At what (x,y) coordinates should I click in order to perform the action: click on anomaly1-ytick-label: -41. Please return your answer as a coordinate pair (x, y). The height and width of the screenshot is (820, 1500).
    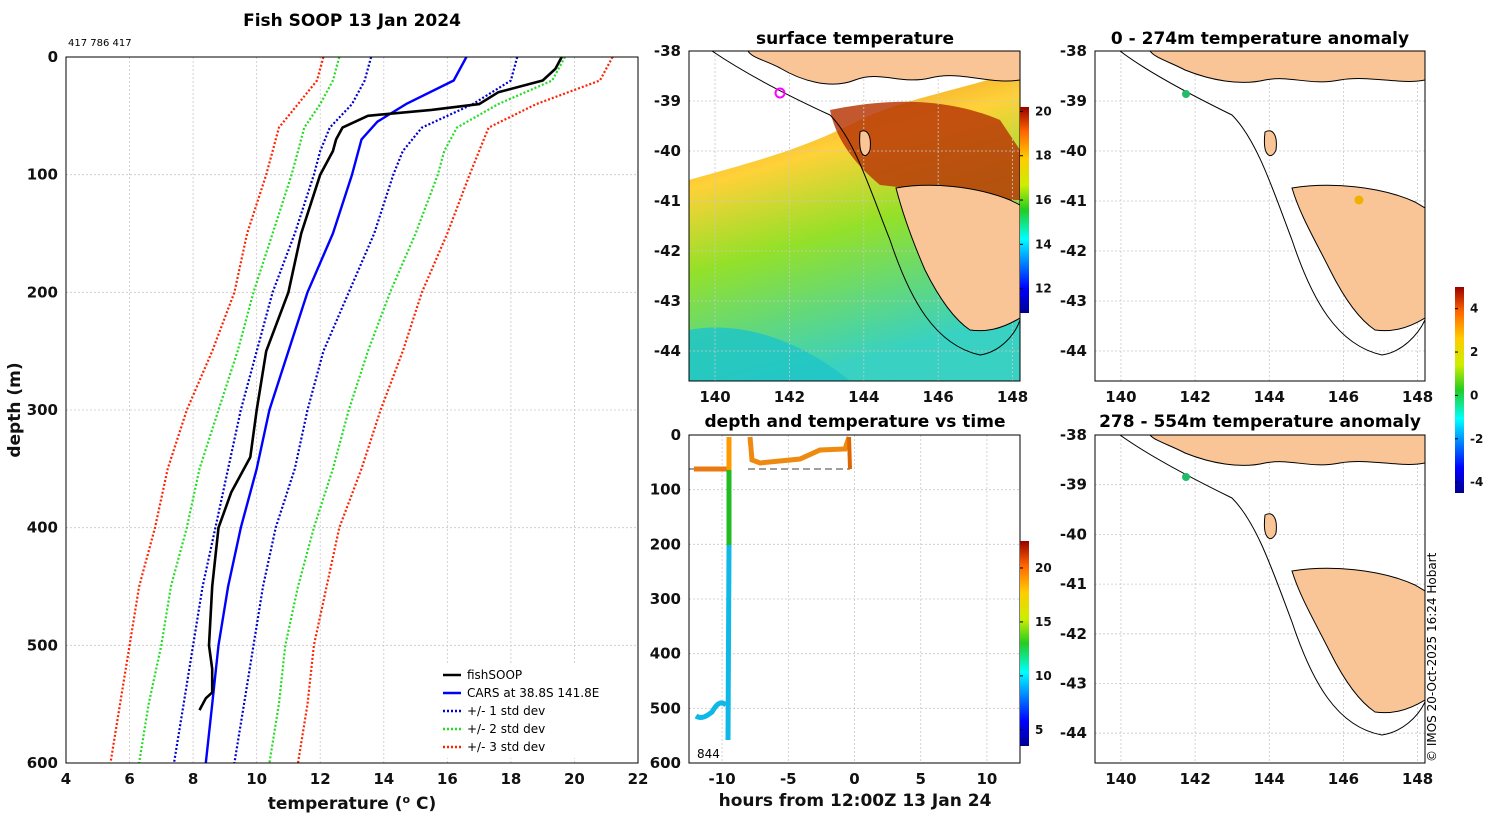
    Looking at the image, I should click on (1073, 201).